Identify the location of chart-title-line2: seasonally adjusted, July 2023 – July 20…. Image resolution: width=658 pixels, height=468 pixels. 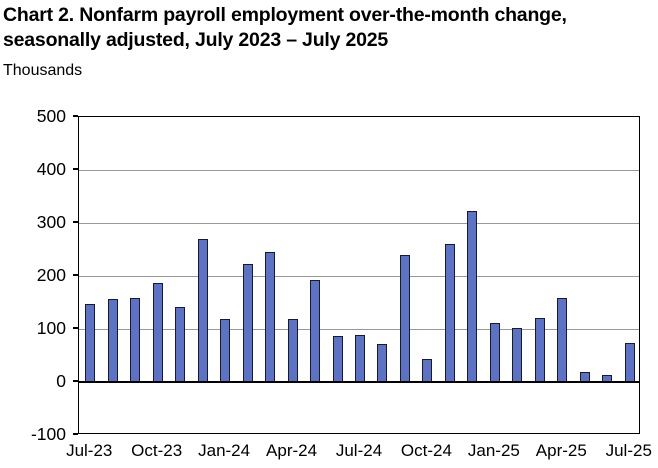
(196, 40).